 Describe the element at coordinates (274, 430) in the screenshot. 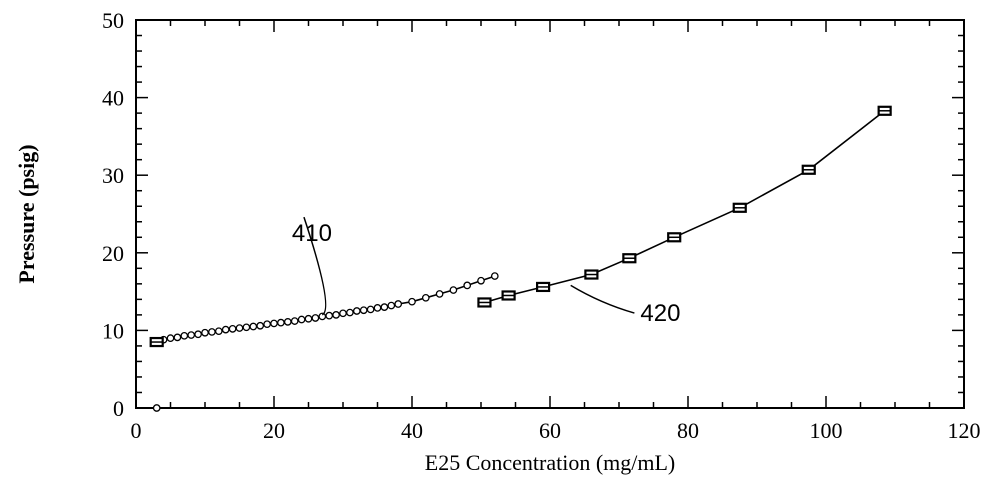

I see `x-tick-label: 20` at that location.